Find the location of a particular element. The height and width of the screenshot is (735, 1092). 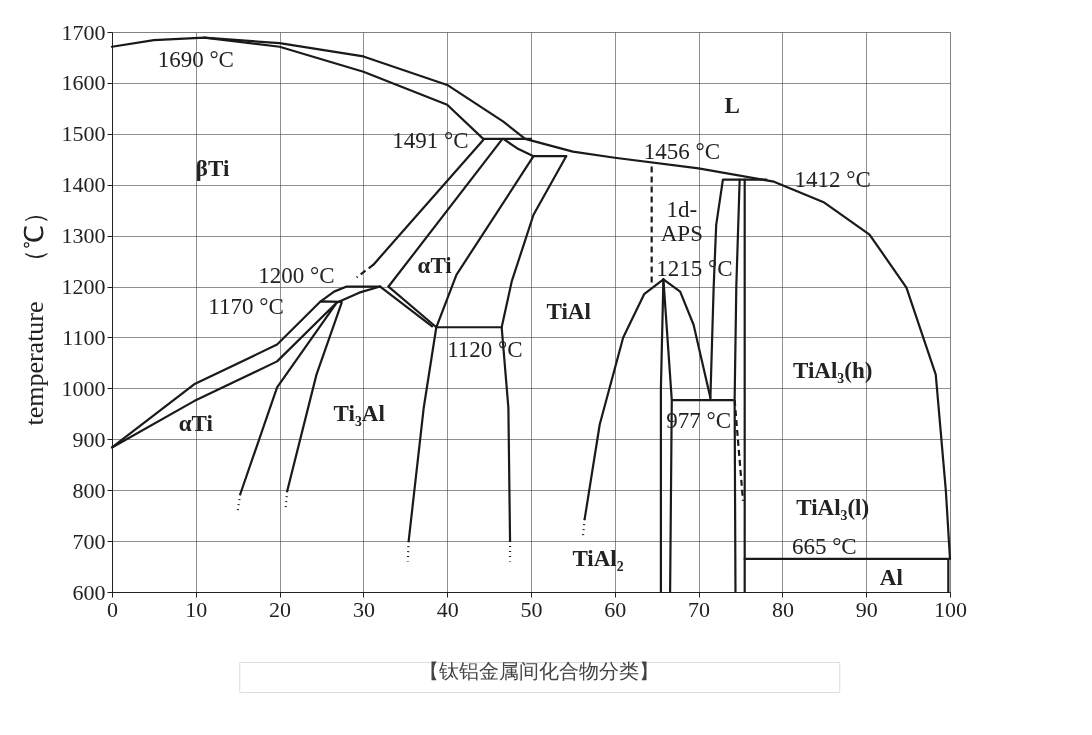

annotation: TiAl₂ is located at coordinates (598, 558).